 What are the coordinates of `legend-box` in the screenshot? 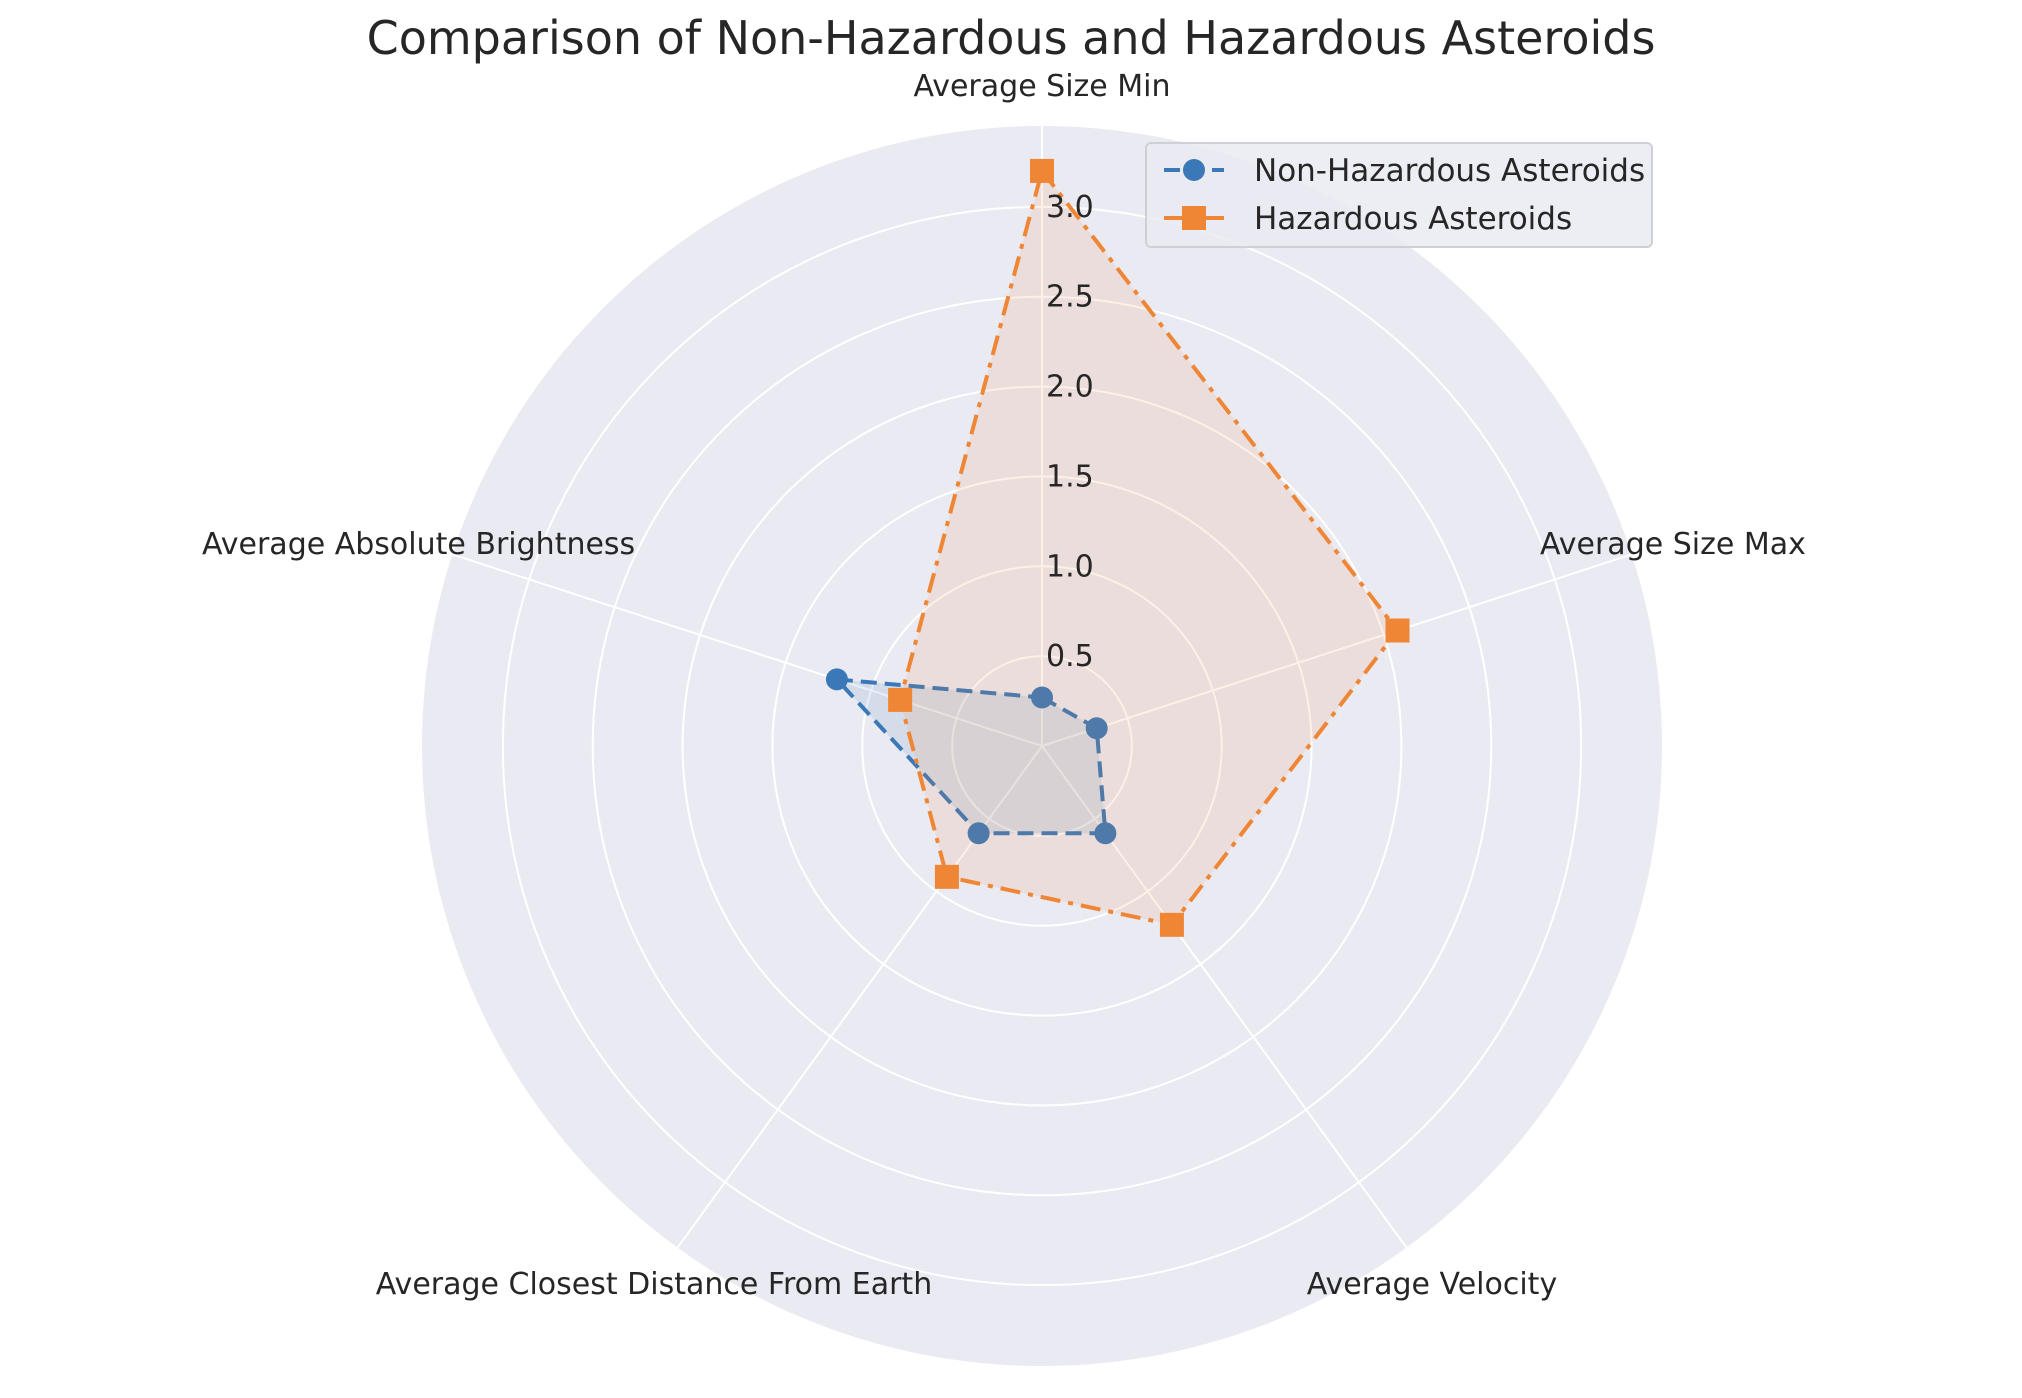 It's located at (1399, 195).